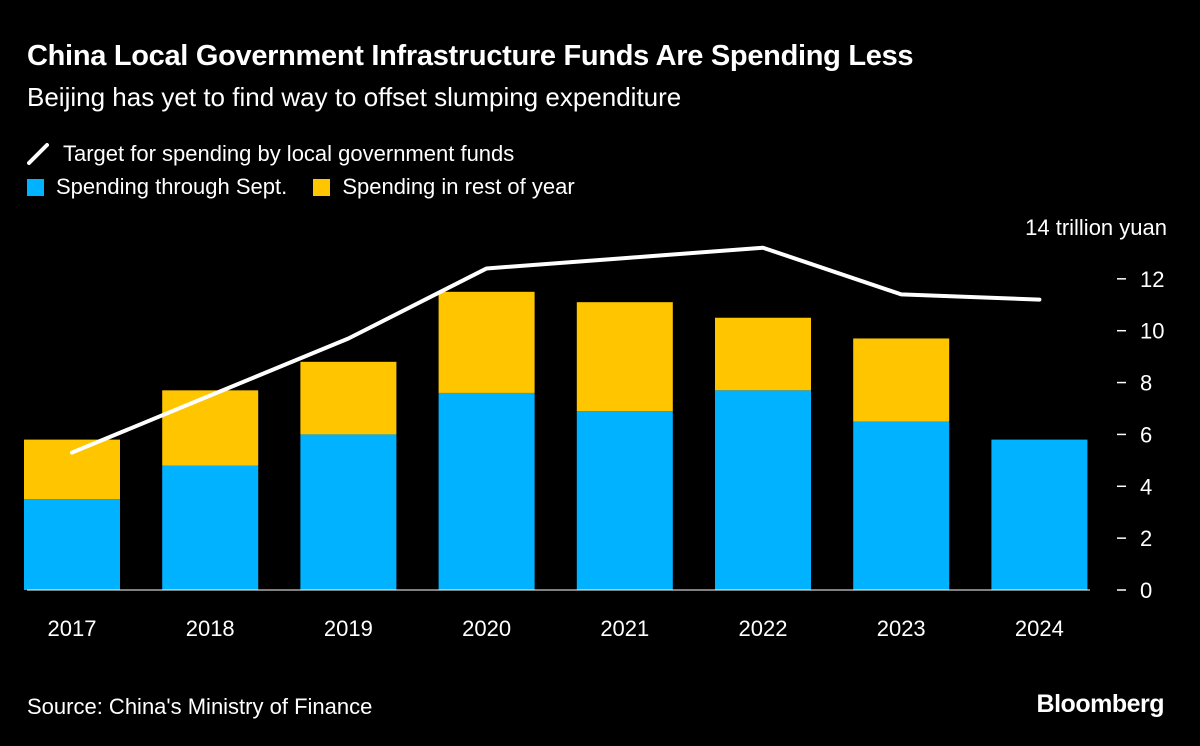  What do you see at coordinates (1039, 514) in the screenshot?
I see `bar-through-sept-2024` at bounding box center [1039, 514].